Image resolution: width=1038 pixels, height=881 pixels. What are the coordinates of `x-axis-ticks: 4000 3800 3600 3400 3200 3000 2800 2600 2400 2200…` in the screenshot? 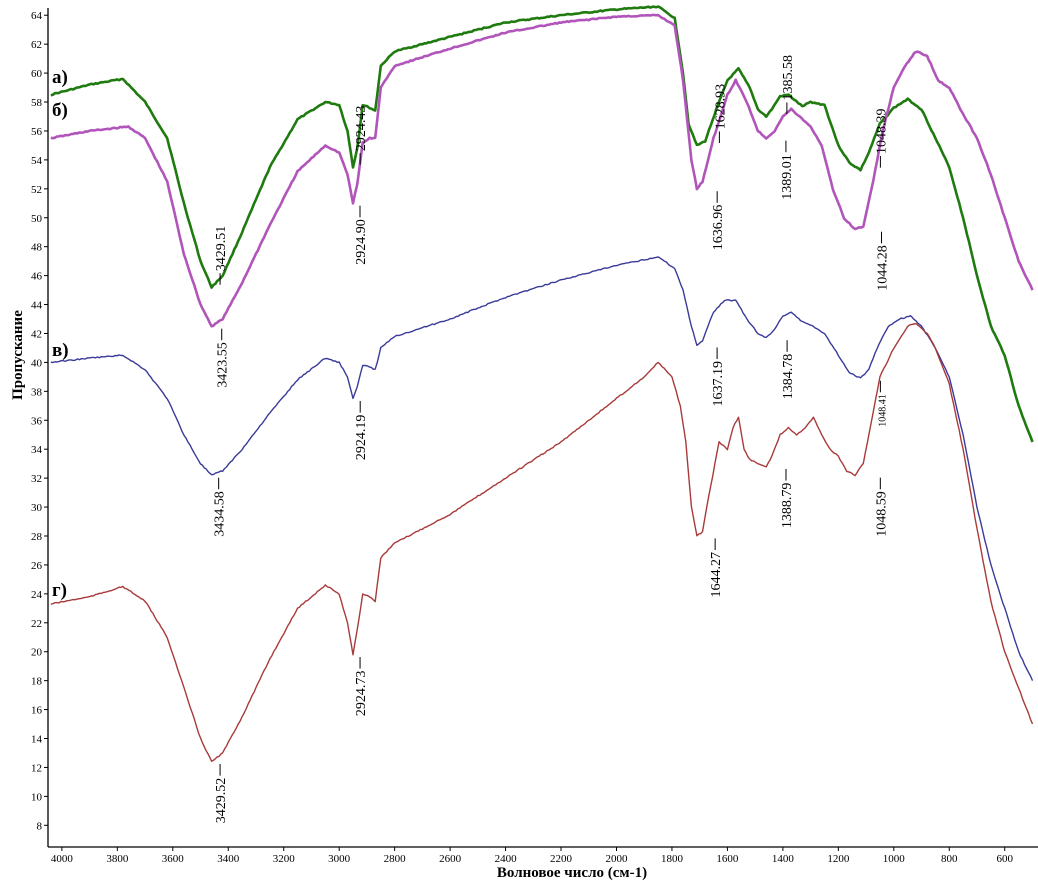 It's located at (532, 856).